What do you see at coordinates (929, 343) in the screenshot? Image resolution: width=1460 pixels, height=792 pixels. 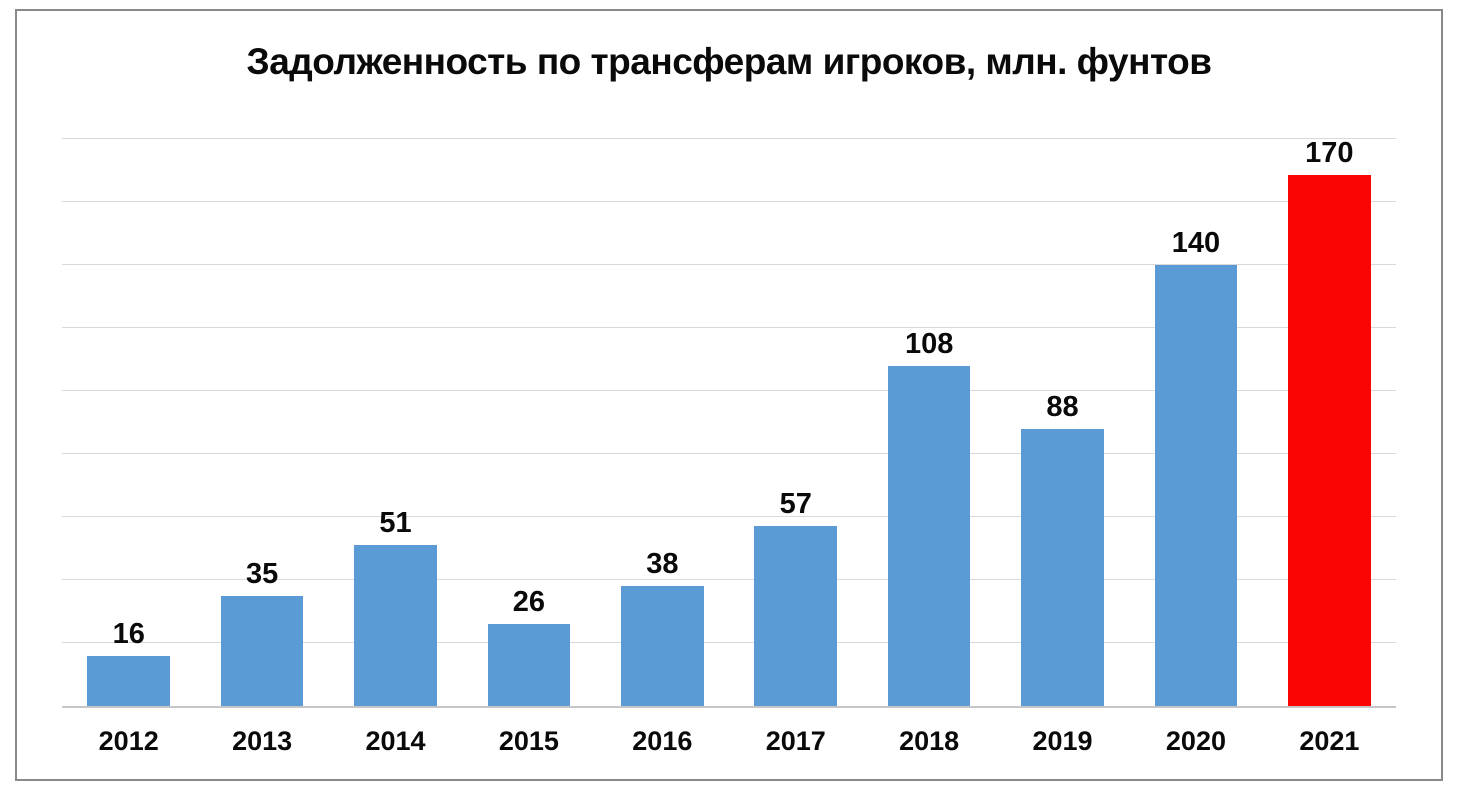 I see `bar-value-label: 108` at bounding box center [929, 343].